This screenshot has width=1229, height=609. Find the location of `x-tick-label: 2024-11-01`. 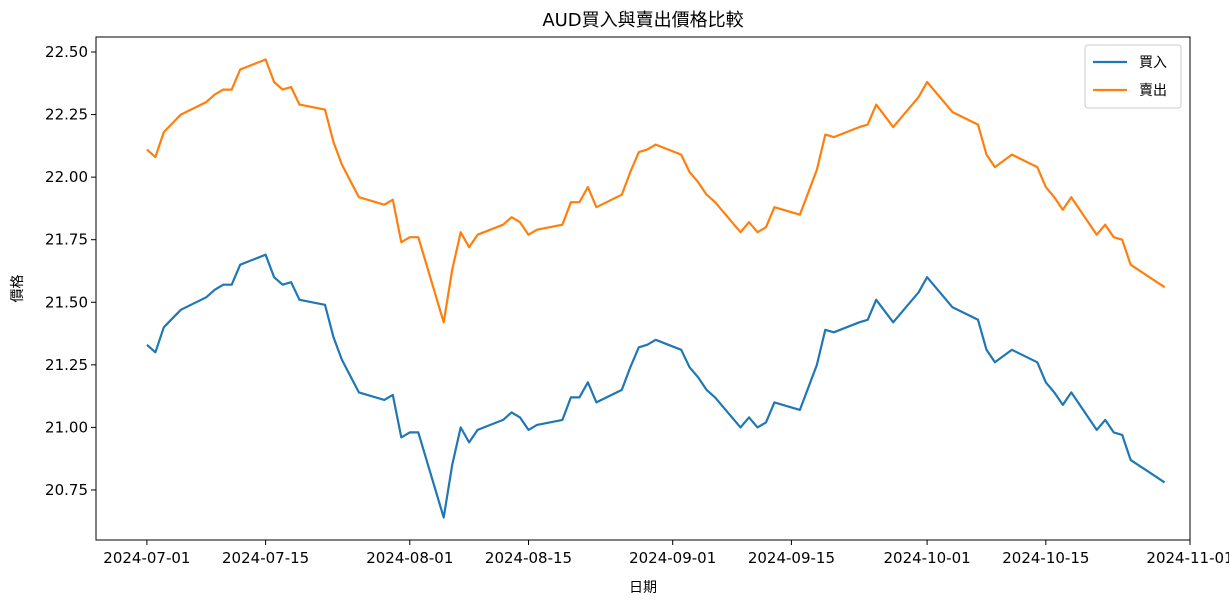

x-tick-label: 2024-11-01 is located at coordinates (1187, 558).